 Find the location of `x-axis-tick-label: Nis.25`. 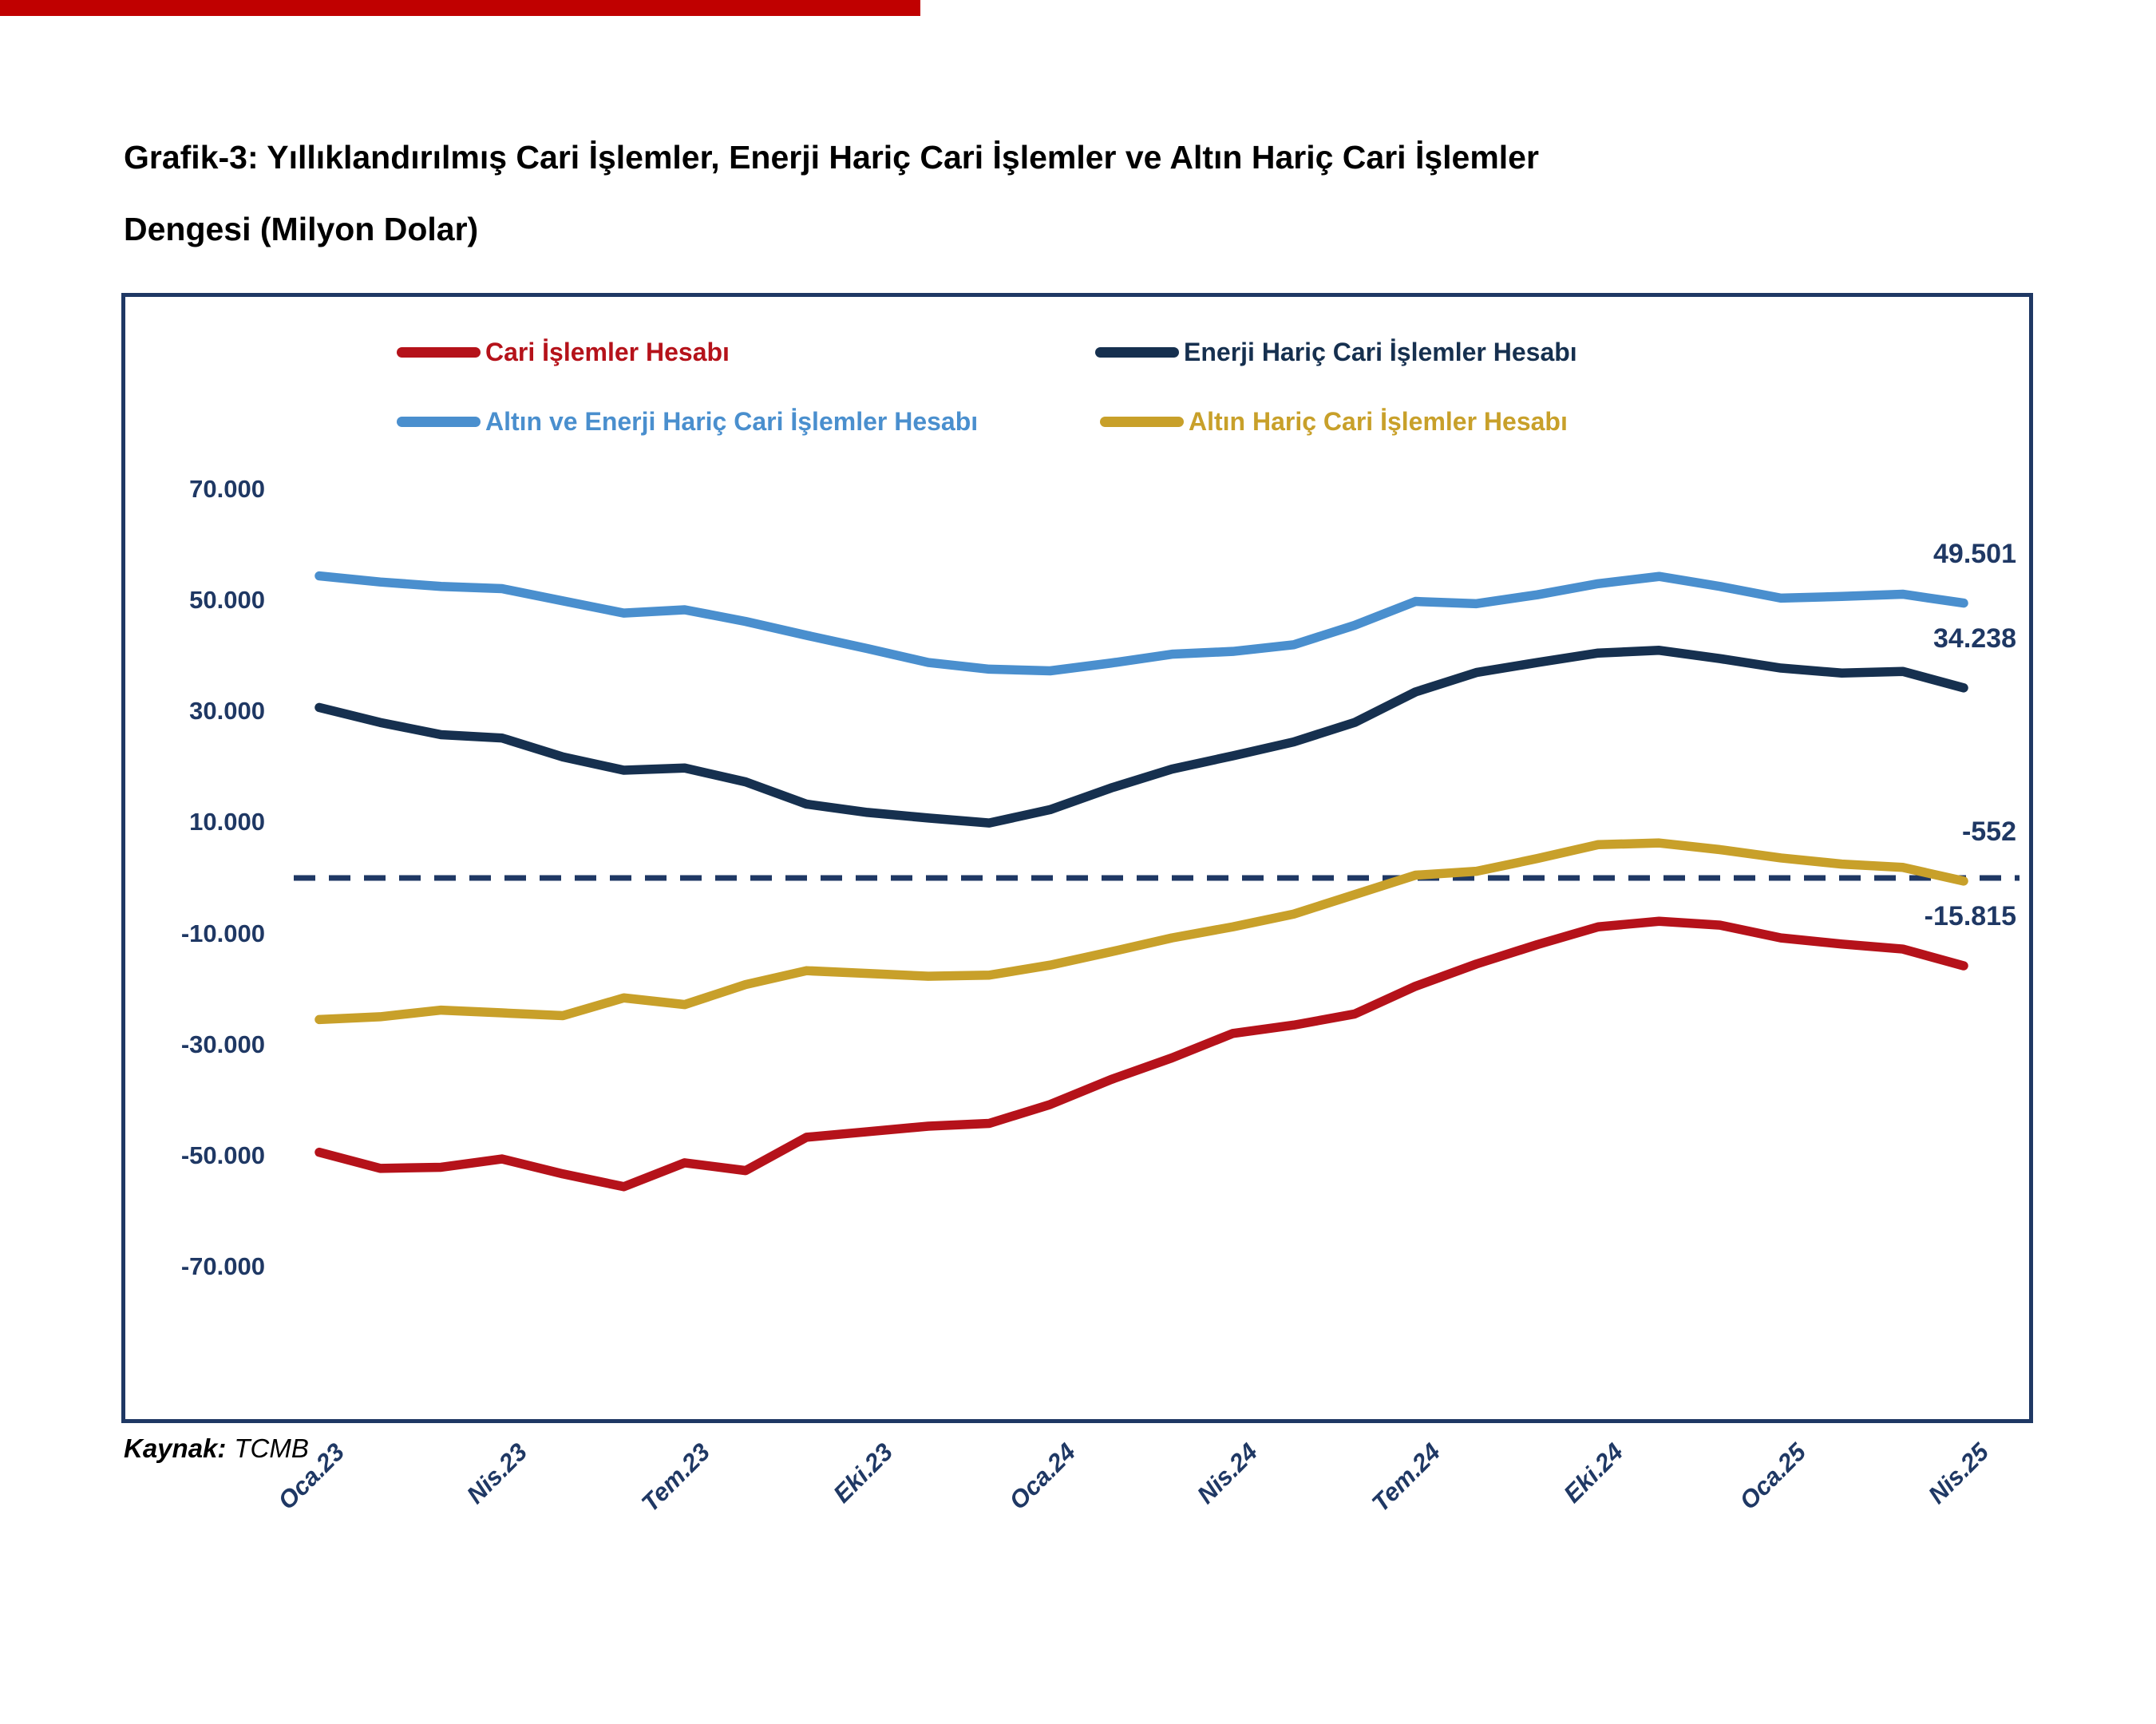

x-axis-tick-label: Nis.25 is located at coordinates (1959, 1473).